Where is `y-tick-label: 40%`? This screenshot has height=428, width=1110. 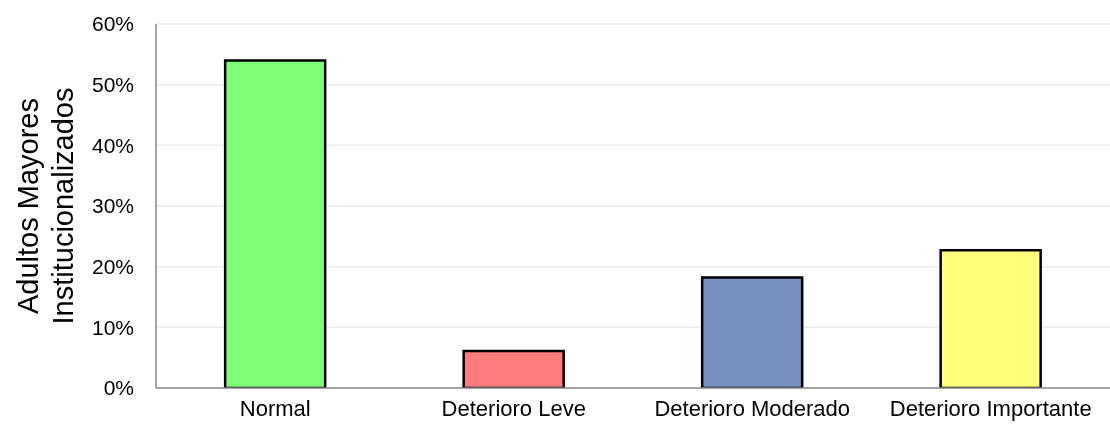 y-tick-label: 40% is located at coordinates (112, 145).